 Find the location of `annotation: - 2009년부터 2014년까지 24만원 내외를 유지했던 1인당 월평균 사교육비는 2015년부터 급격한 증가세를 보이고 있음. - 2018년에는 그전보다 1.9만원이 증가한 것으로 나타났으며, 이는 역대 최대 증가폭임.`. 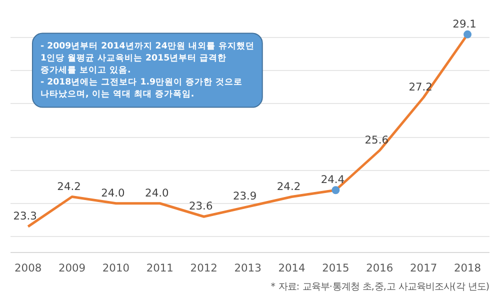

annotation: - 2009년부터 2014년까지 24만원 내외를 유지했던 1인당 월평균 사교육비는 2015년부터 급격한 증가세를 보이고 있음. - 2018년에는 그전보다 1.9만원이 증가한 것으로 나타났으며, 이는 역대 최대 증가폭임. is located at coordinates (147, 70).